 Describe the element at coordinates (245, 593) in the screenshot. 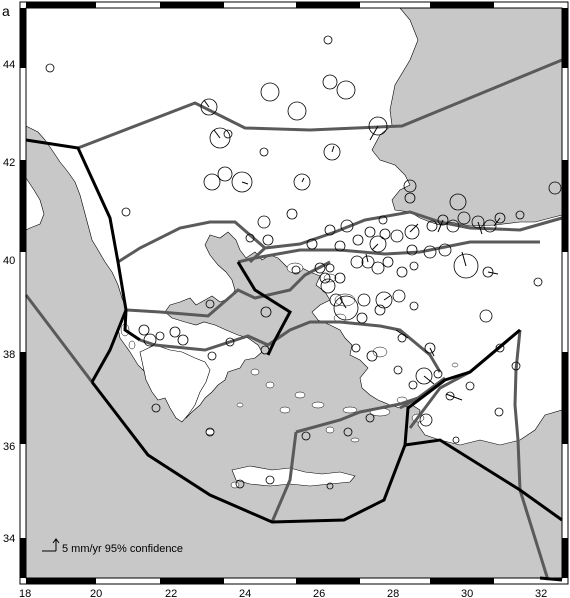

I see `x-tick-label: 24` at that location.